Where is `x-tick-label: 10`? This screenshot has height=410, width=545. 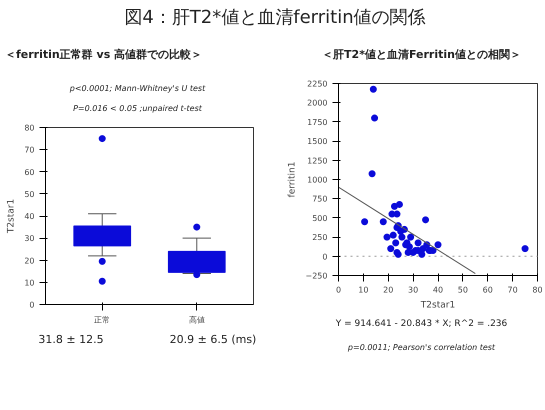 x-tick-label: 10 is located at coordinates (363, 290).